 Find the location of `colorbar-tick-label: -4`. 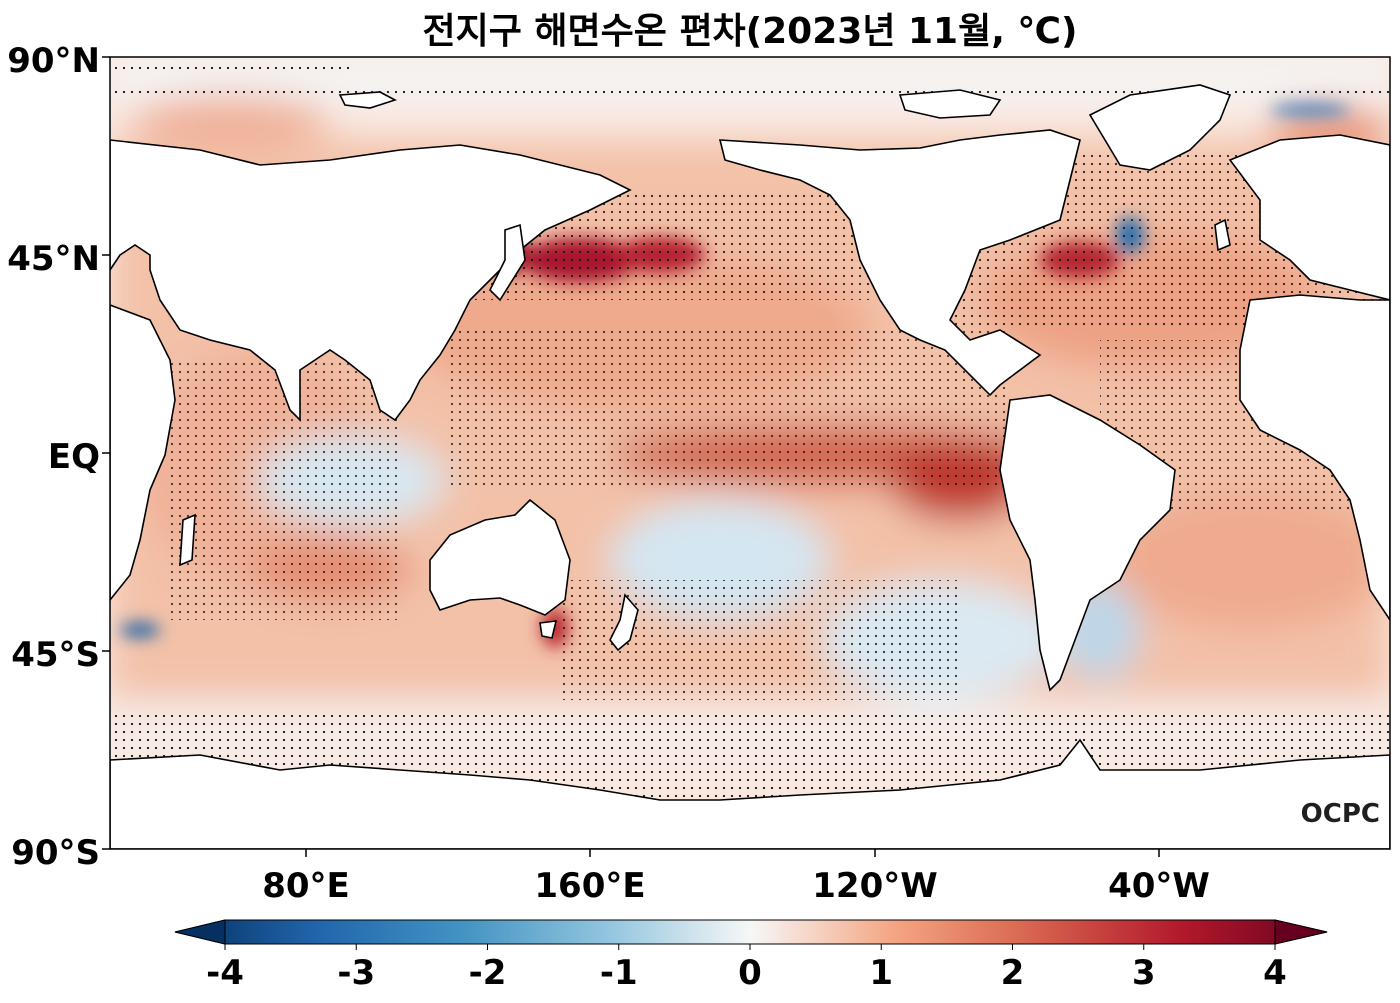

colorbar-tick-label: -4 is located at coordinates (225, 973).